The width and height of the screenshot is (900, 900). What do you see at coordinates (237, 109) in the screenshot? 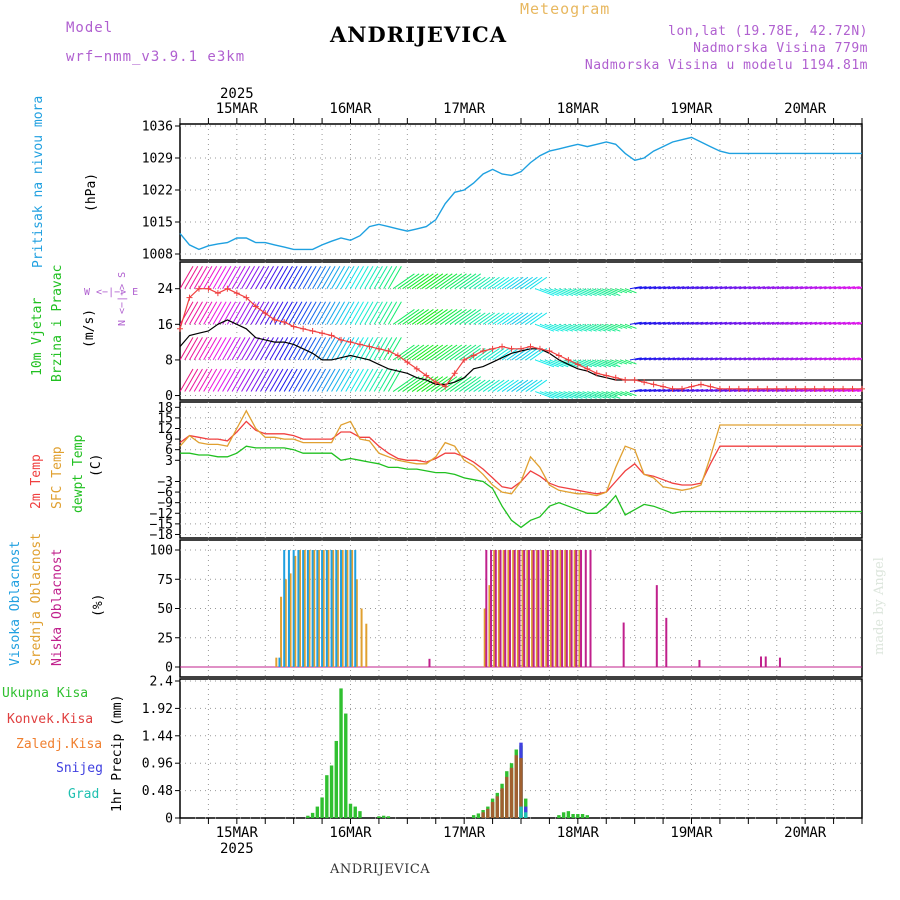
I see `top-day-label: 15MAR` at bounding box center [237, 109].